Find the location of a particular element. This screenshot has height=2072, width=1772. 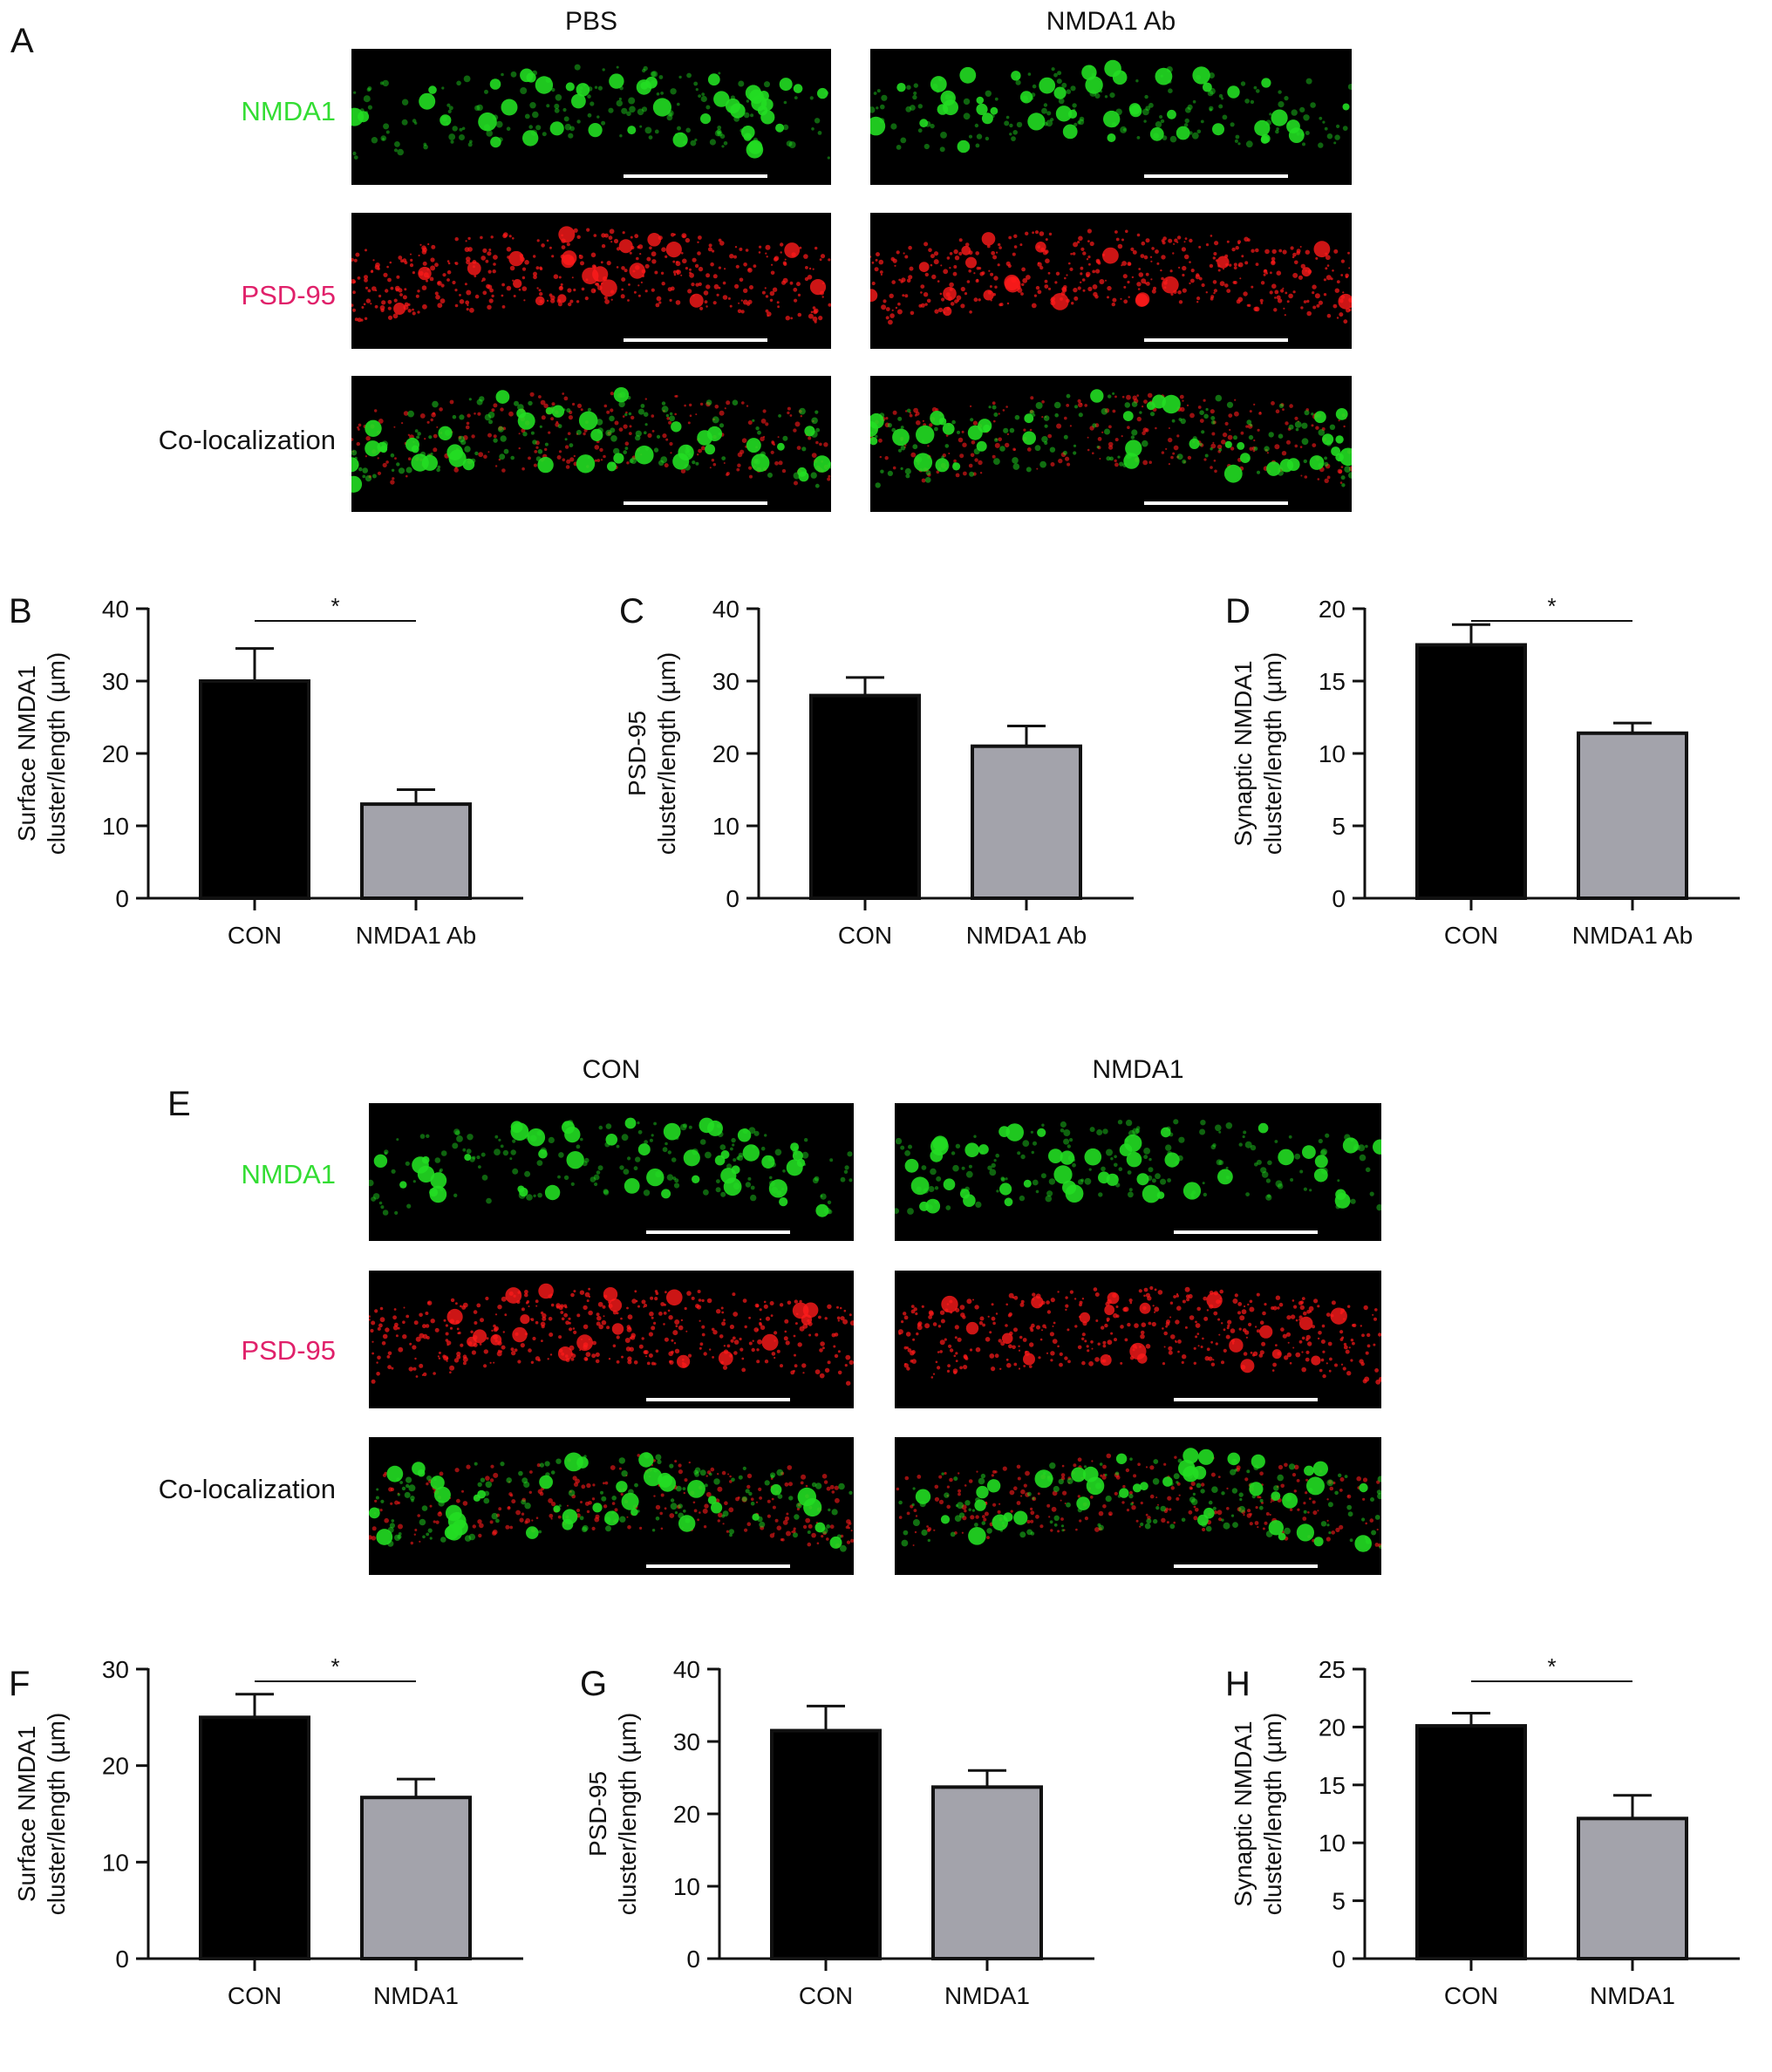

micrograph-a-pbs-nmda1 is located at coordinates (591, 117).